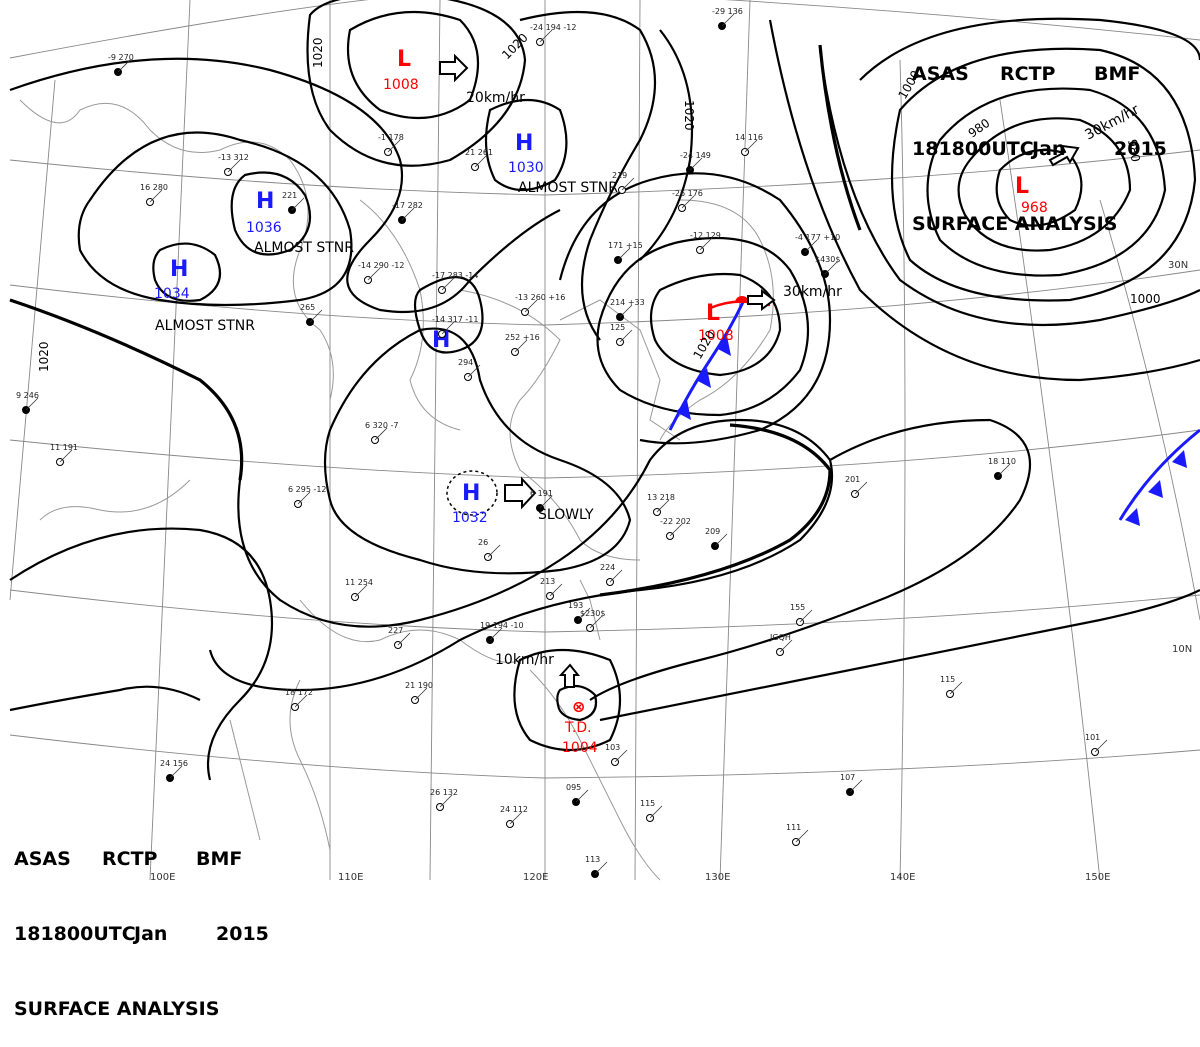 The width and height of the screenshot is (1200, 1047). Describe the element at coordinates (727, 11) in the screenshot. I see `station-label: -29 136` at that location.